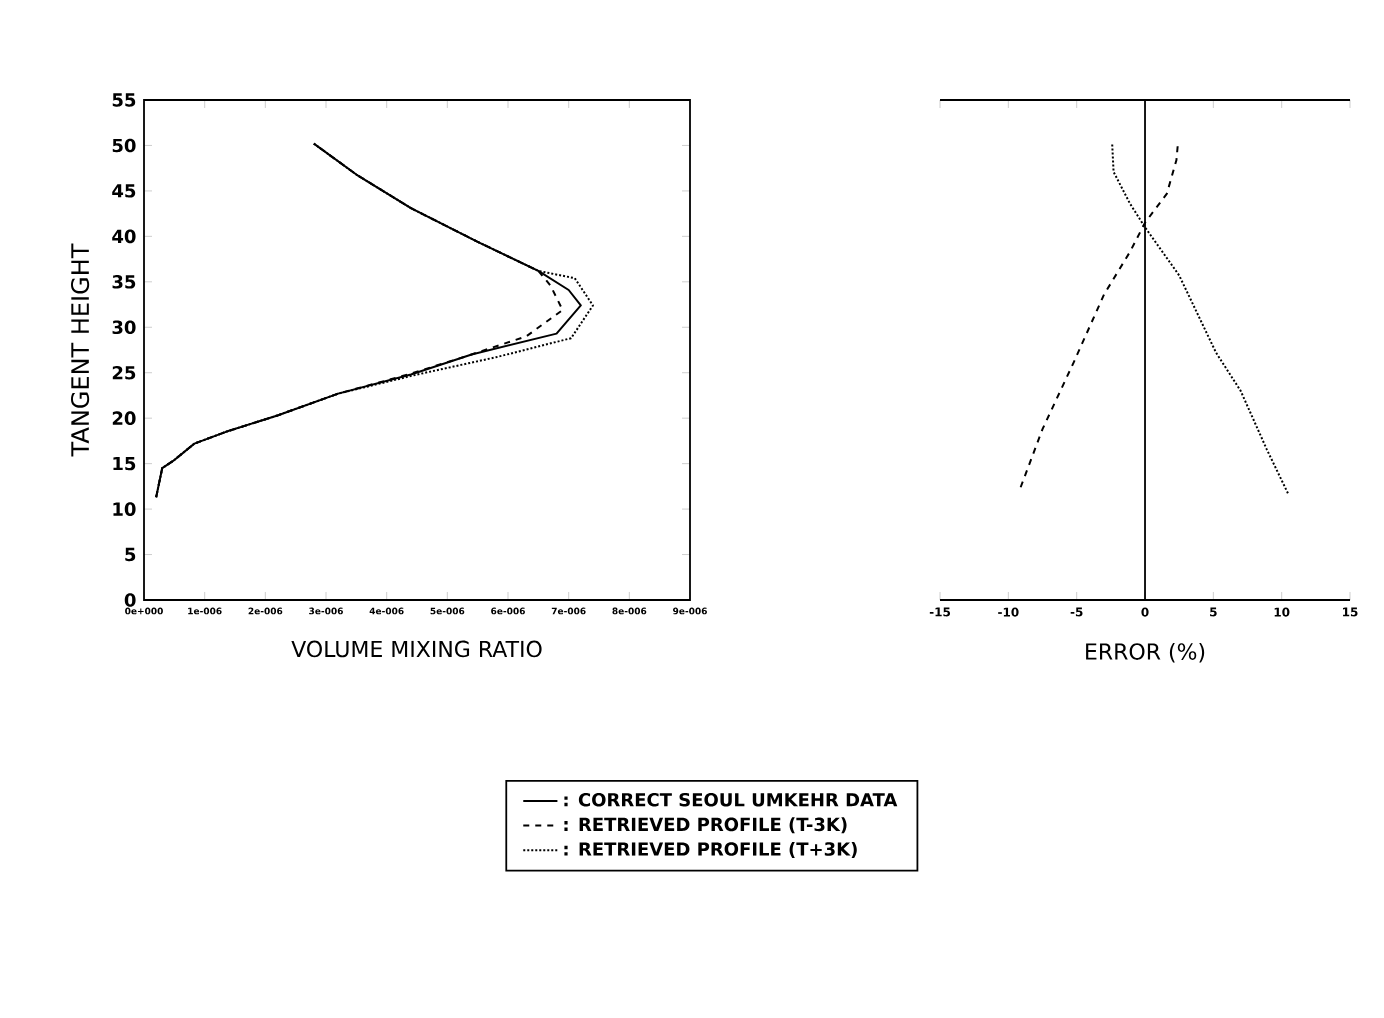 The width and height of the screenshot is (1384, 1018). Describe the element at coordinates (124, 327) in the screenshot. I see `y-tick-label: 30` at that location.